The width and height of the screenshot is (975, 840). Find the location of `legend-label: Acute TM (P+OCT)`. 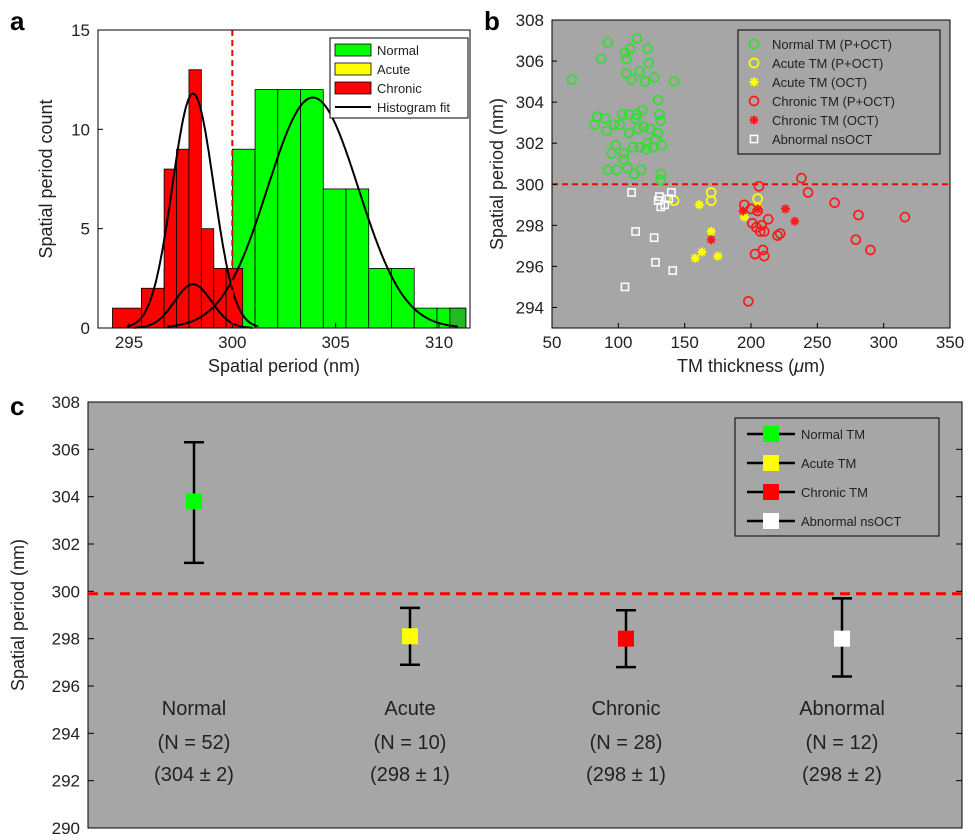

legend-label: Acute TM (P+OCT) is located at coordinates (827, 63).